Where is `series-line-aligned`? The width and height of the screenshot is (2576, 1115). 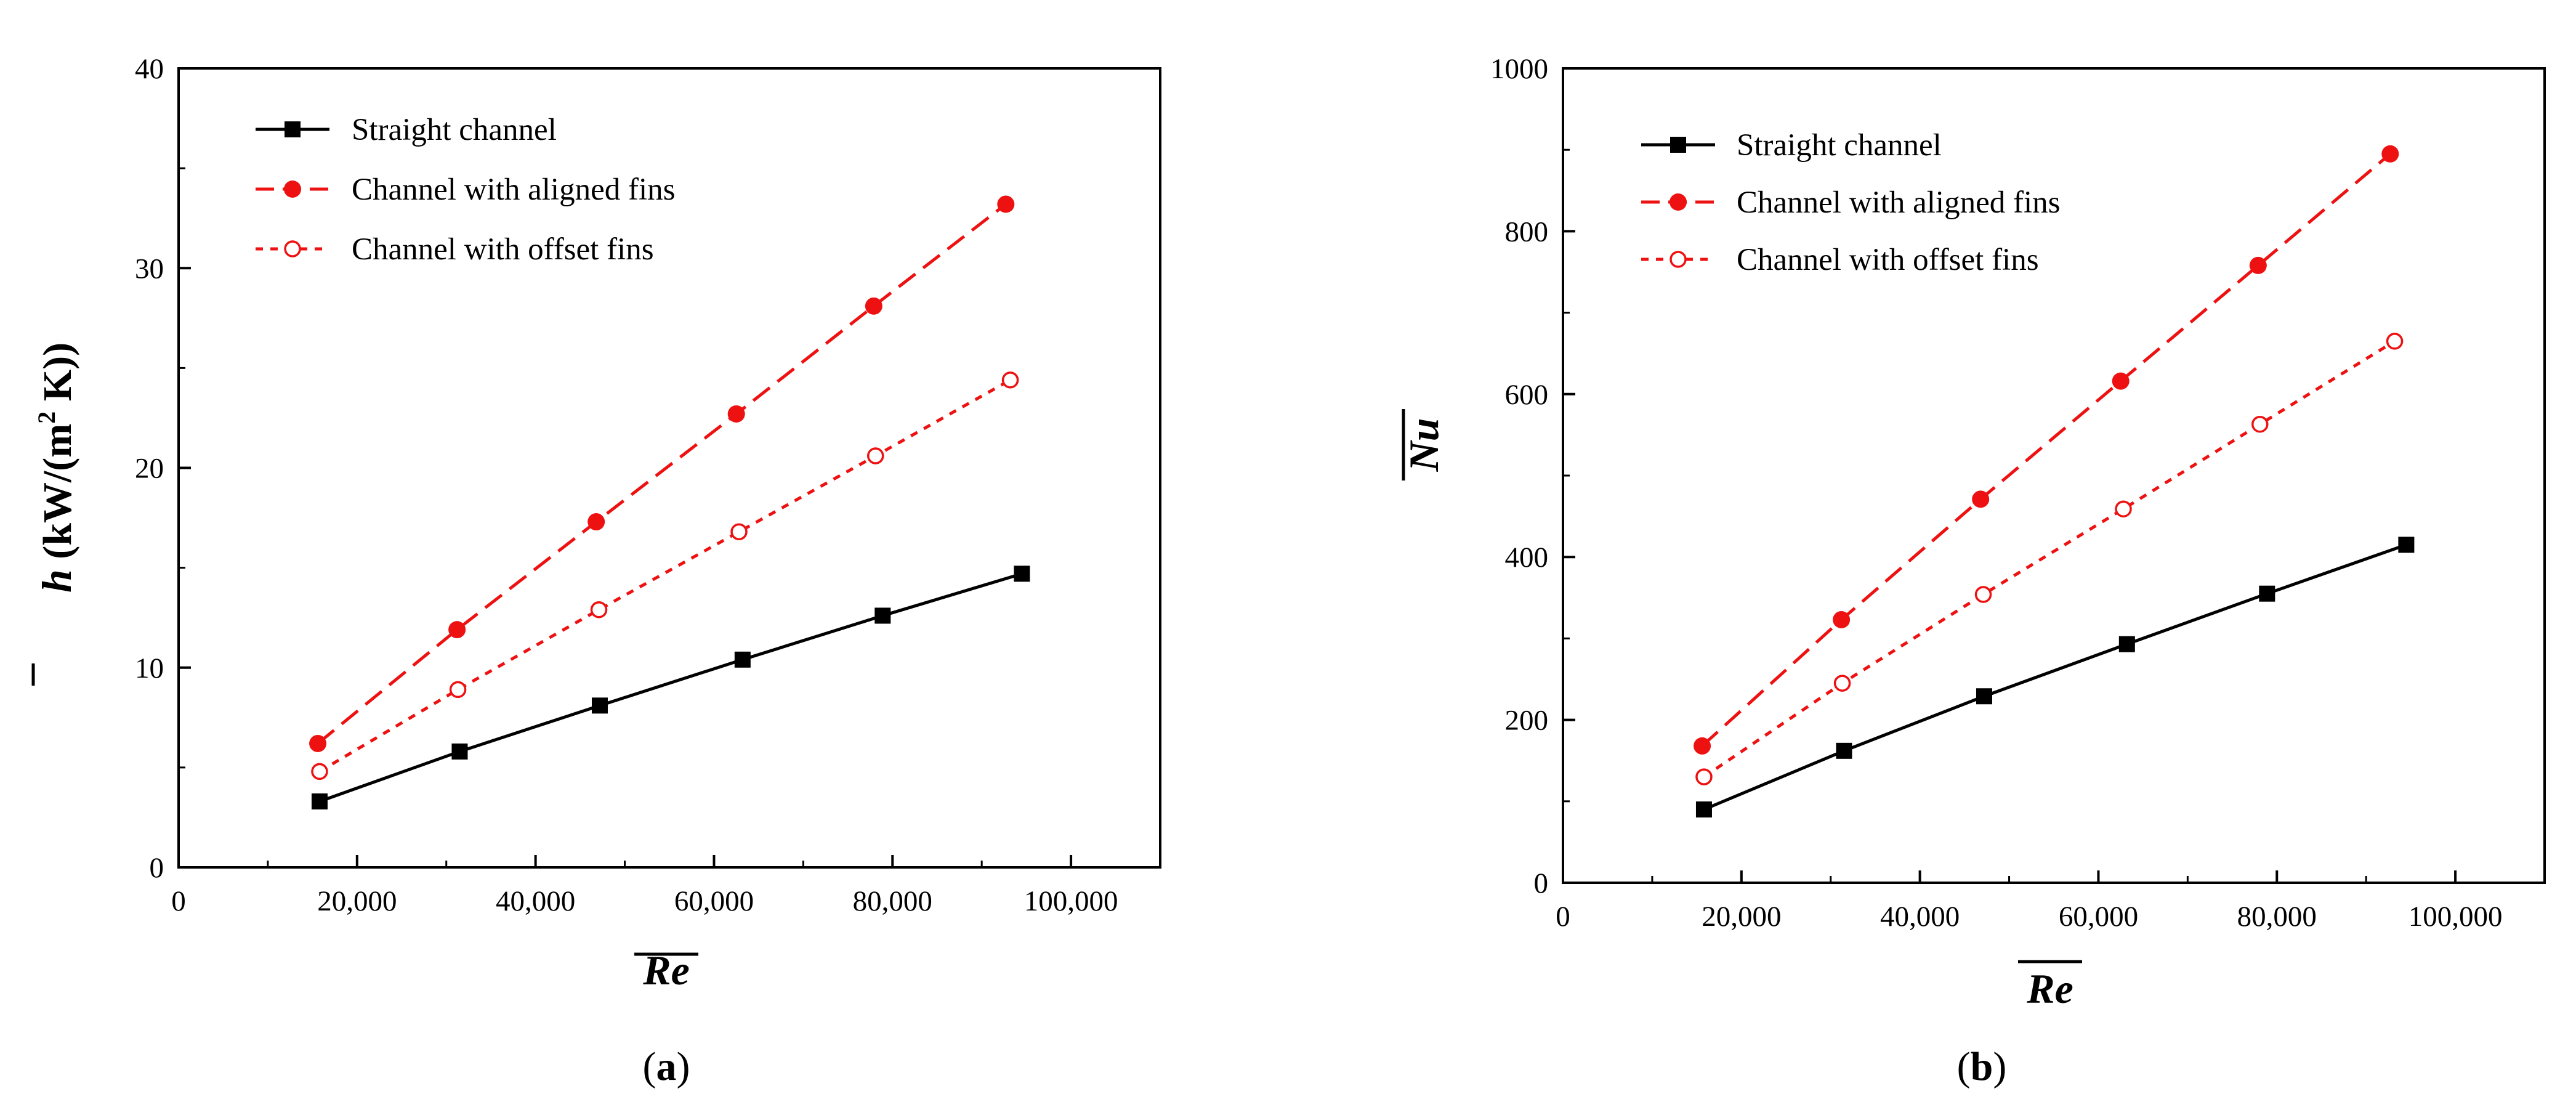
series-line-aligned is located at coordinates (2046, 450).